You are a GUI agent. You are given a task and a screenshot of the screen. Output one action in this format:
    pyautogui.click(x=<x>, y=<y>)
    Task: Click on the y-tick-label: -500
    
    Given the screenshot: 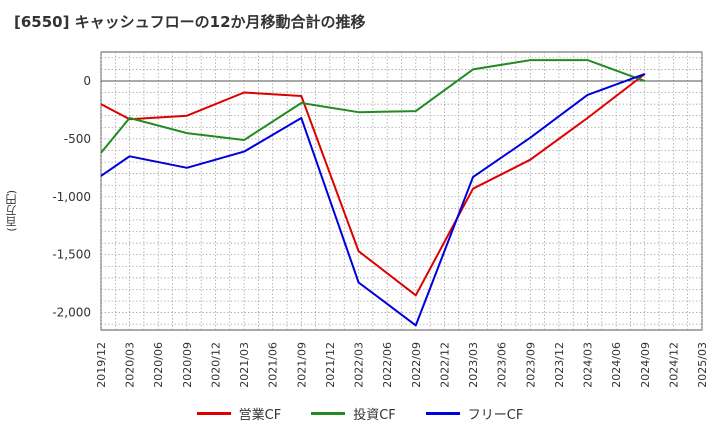 What is the action you would take?
    pyautogui.click(x=77, y=139)
    